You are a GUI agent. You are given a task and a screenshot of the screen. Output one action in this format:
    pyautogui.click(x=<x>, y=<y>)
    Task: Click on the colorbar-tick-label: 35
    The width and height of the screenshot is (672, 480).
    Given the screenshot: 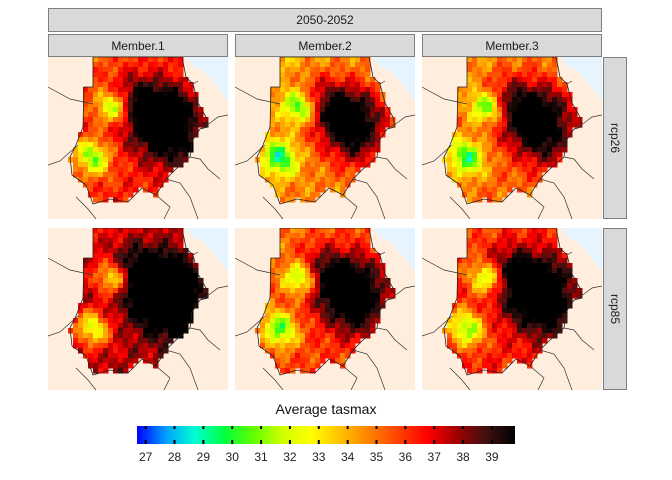 What is the action you would take?
    pyautogui.click(x=376, y=457)
    